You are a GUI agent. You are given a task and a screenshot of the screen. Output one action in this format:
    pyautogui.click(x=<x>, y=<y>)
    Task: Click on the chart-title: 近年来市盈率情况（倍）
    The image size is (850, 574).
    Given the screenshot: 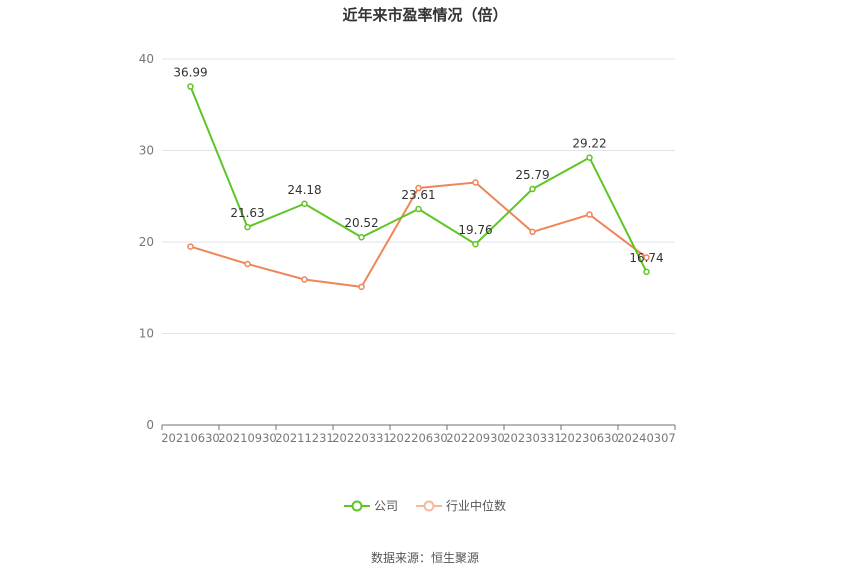 What is the action you would take?
    pyautogui.click(x=425, y=15)
    